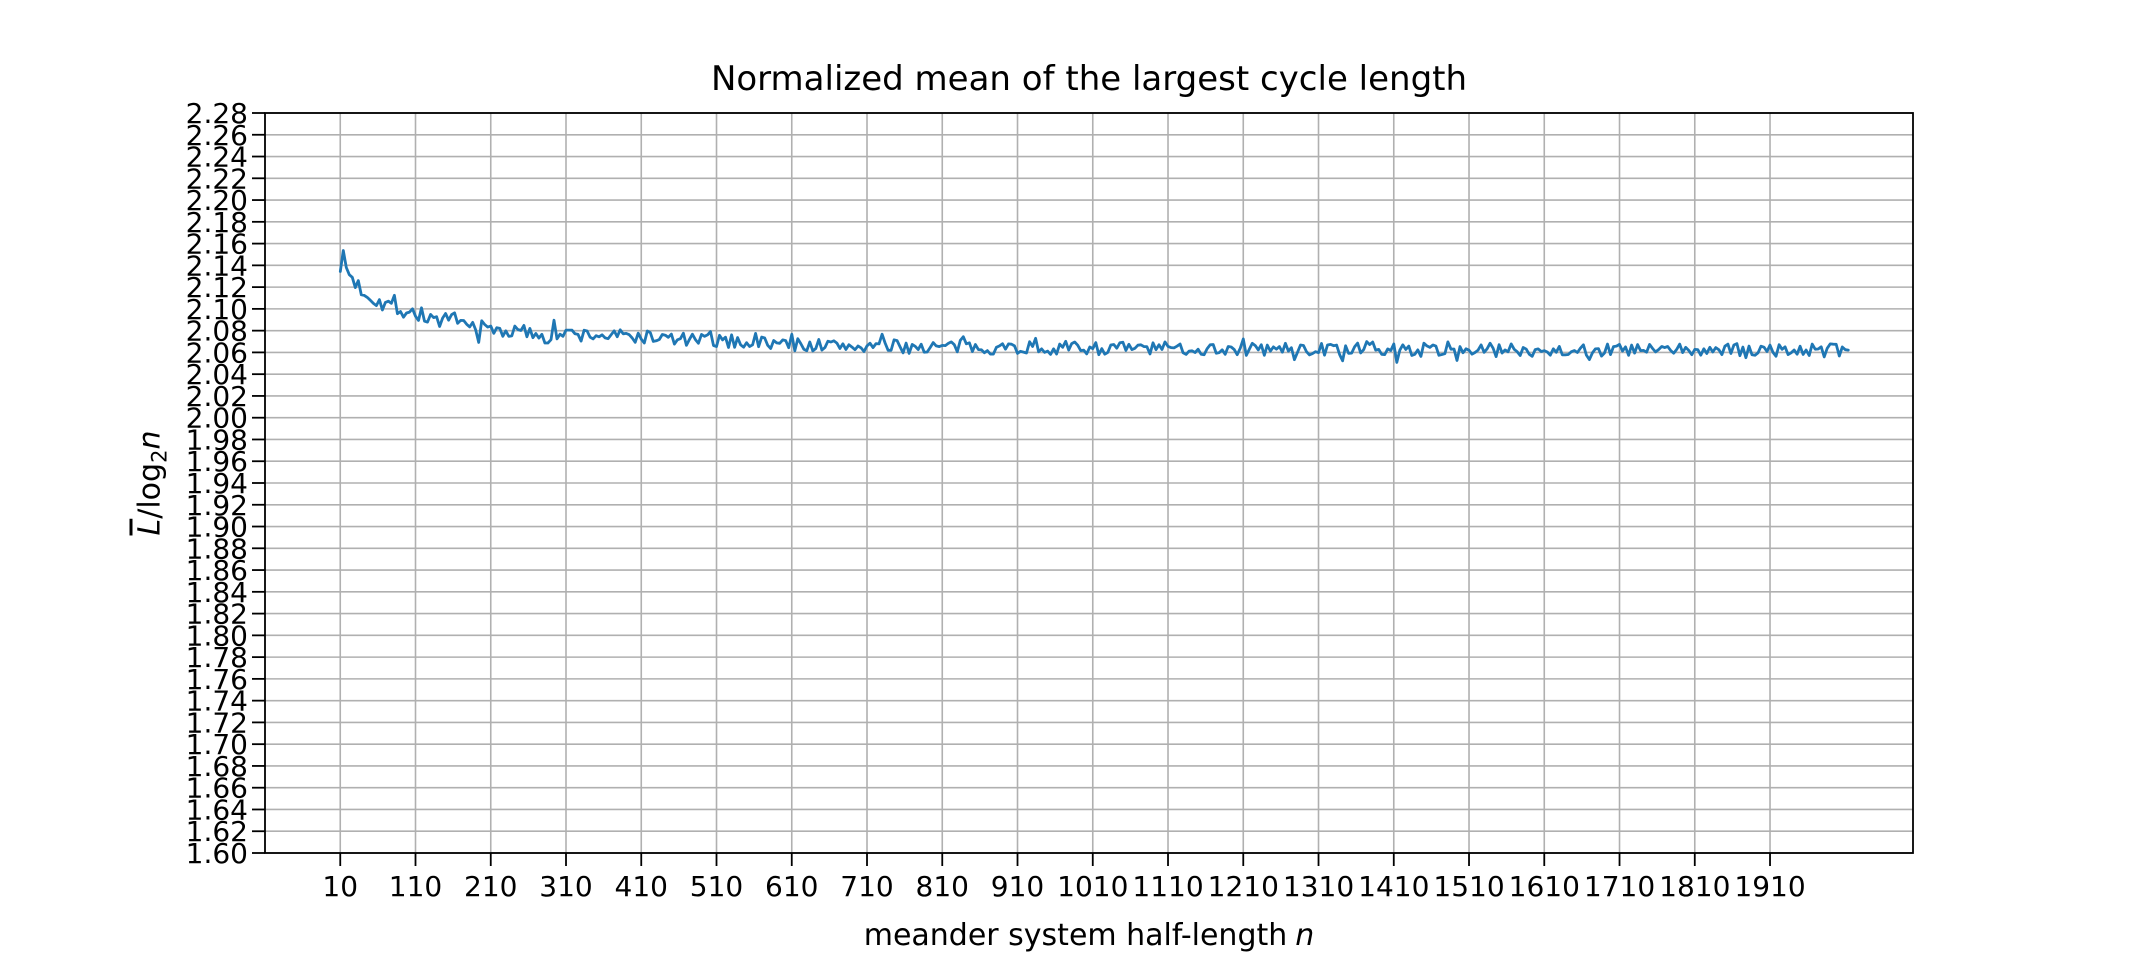 Image resolution: width=2138 pixels, height=960 pixels. What do you see at coordinates (217, 505) in the screenshot?
I see `y-tick-label: 1.92` at bounding box center [217, 505].